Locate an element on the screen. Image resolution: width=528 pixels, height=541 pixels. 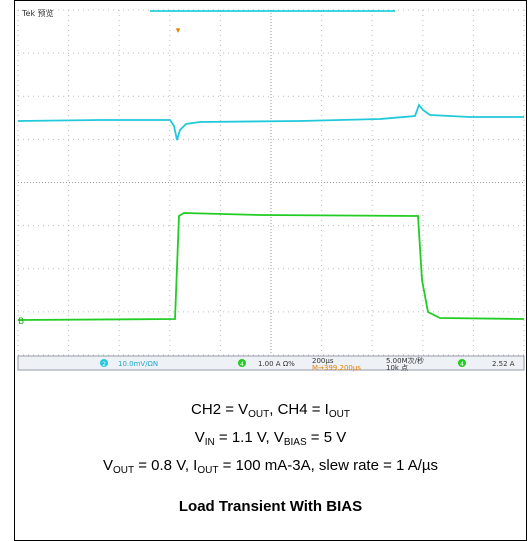
ch4-badge is located at coordinates (242, 363).